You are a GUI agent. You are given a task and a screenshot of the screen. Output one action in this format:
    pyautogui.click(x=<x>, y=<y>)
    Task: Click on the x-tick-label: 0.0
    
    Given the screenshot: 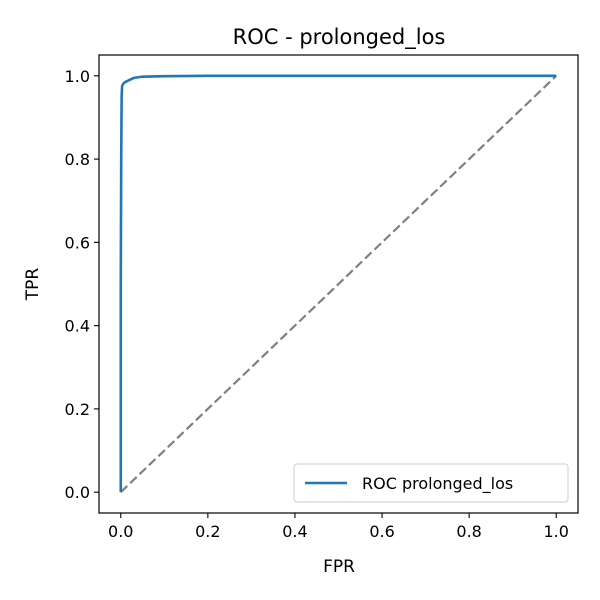 What is the action you would take?
    pyautogui.click(x=120, y=531)
    